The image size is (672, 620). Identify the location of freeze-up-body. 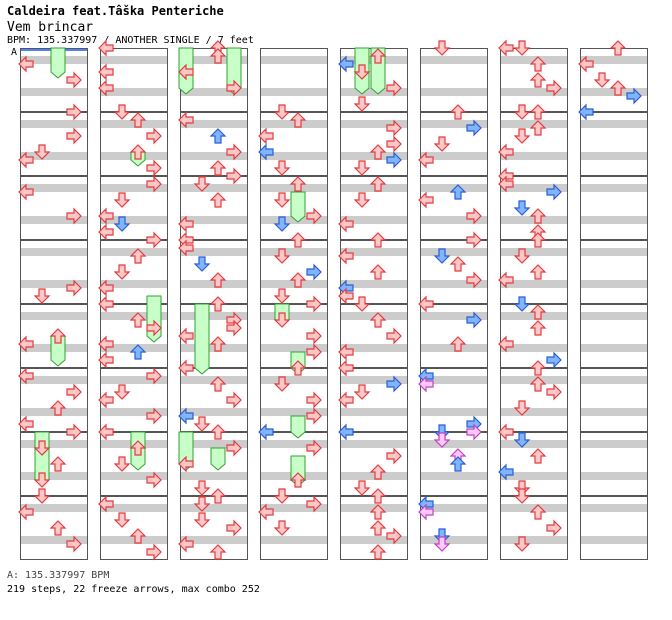
(218, 459).